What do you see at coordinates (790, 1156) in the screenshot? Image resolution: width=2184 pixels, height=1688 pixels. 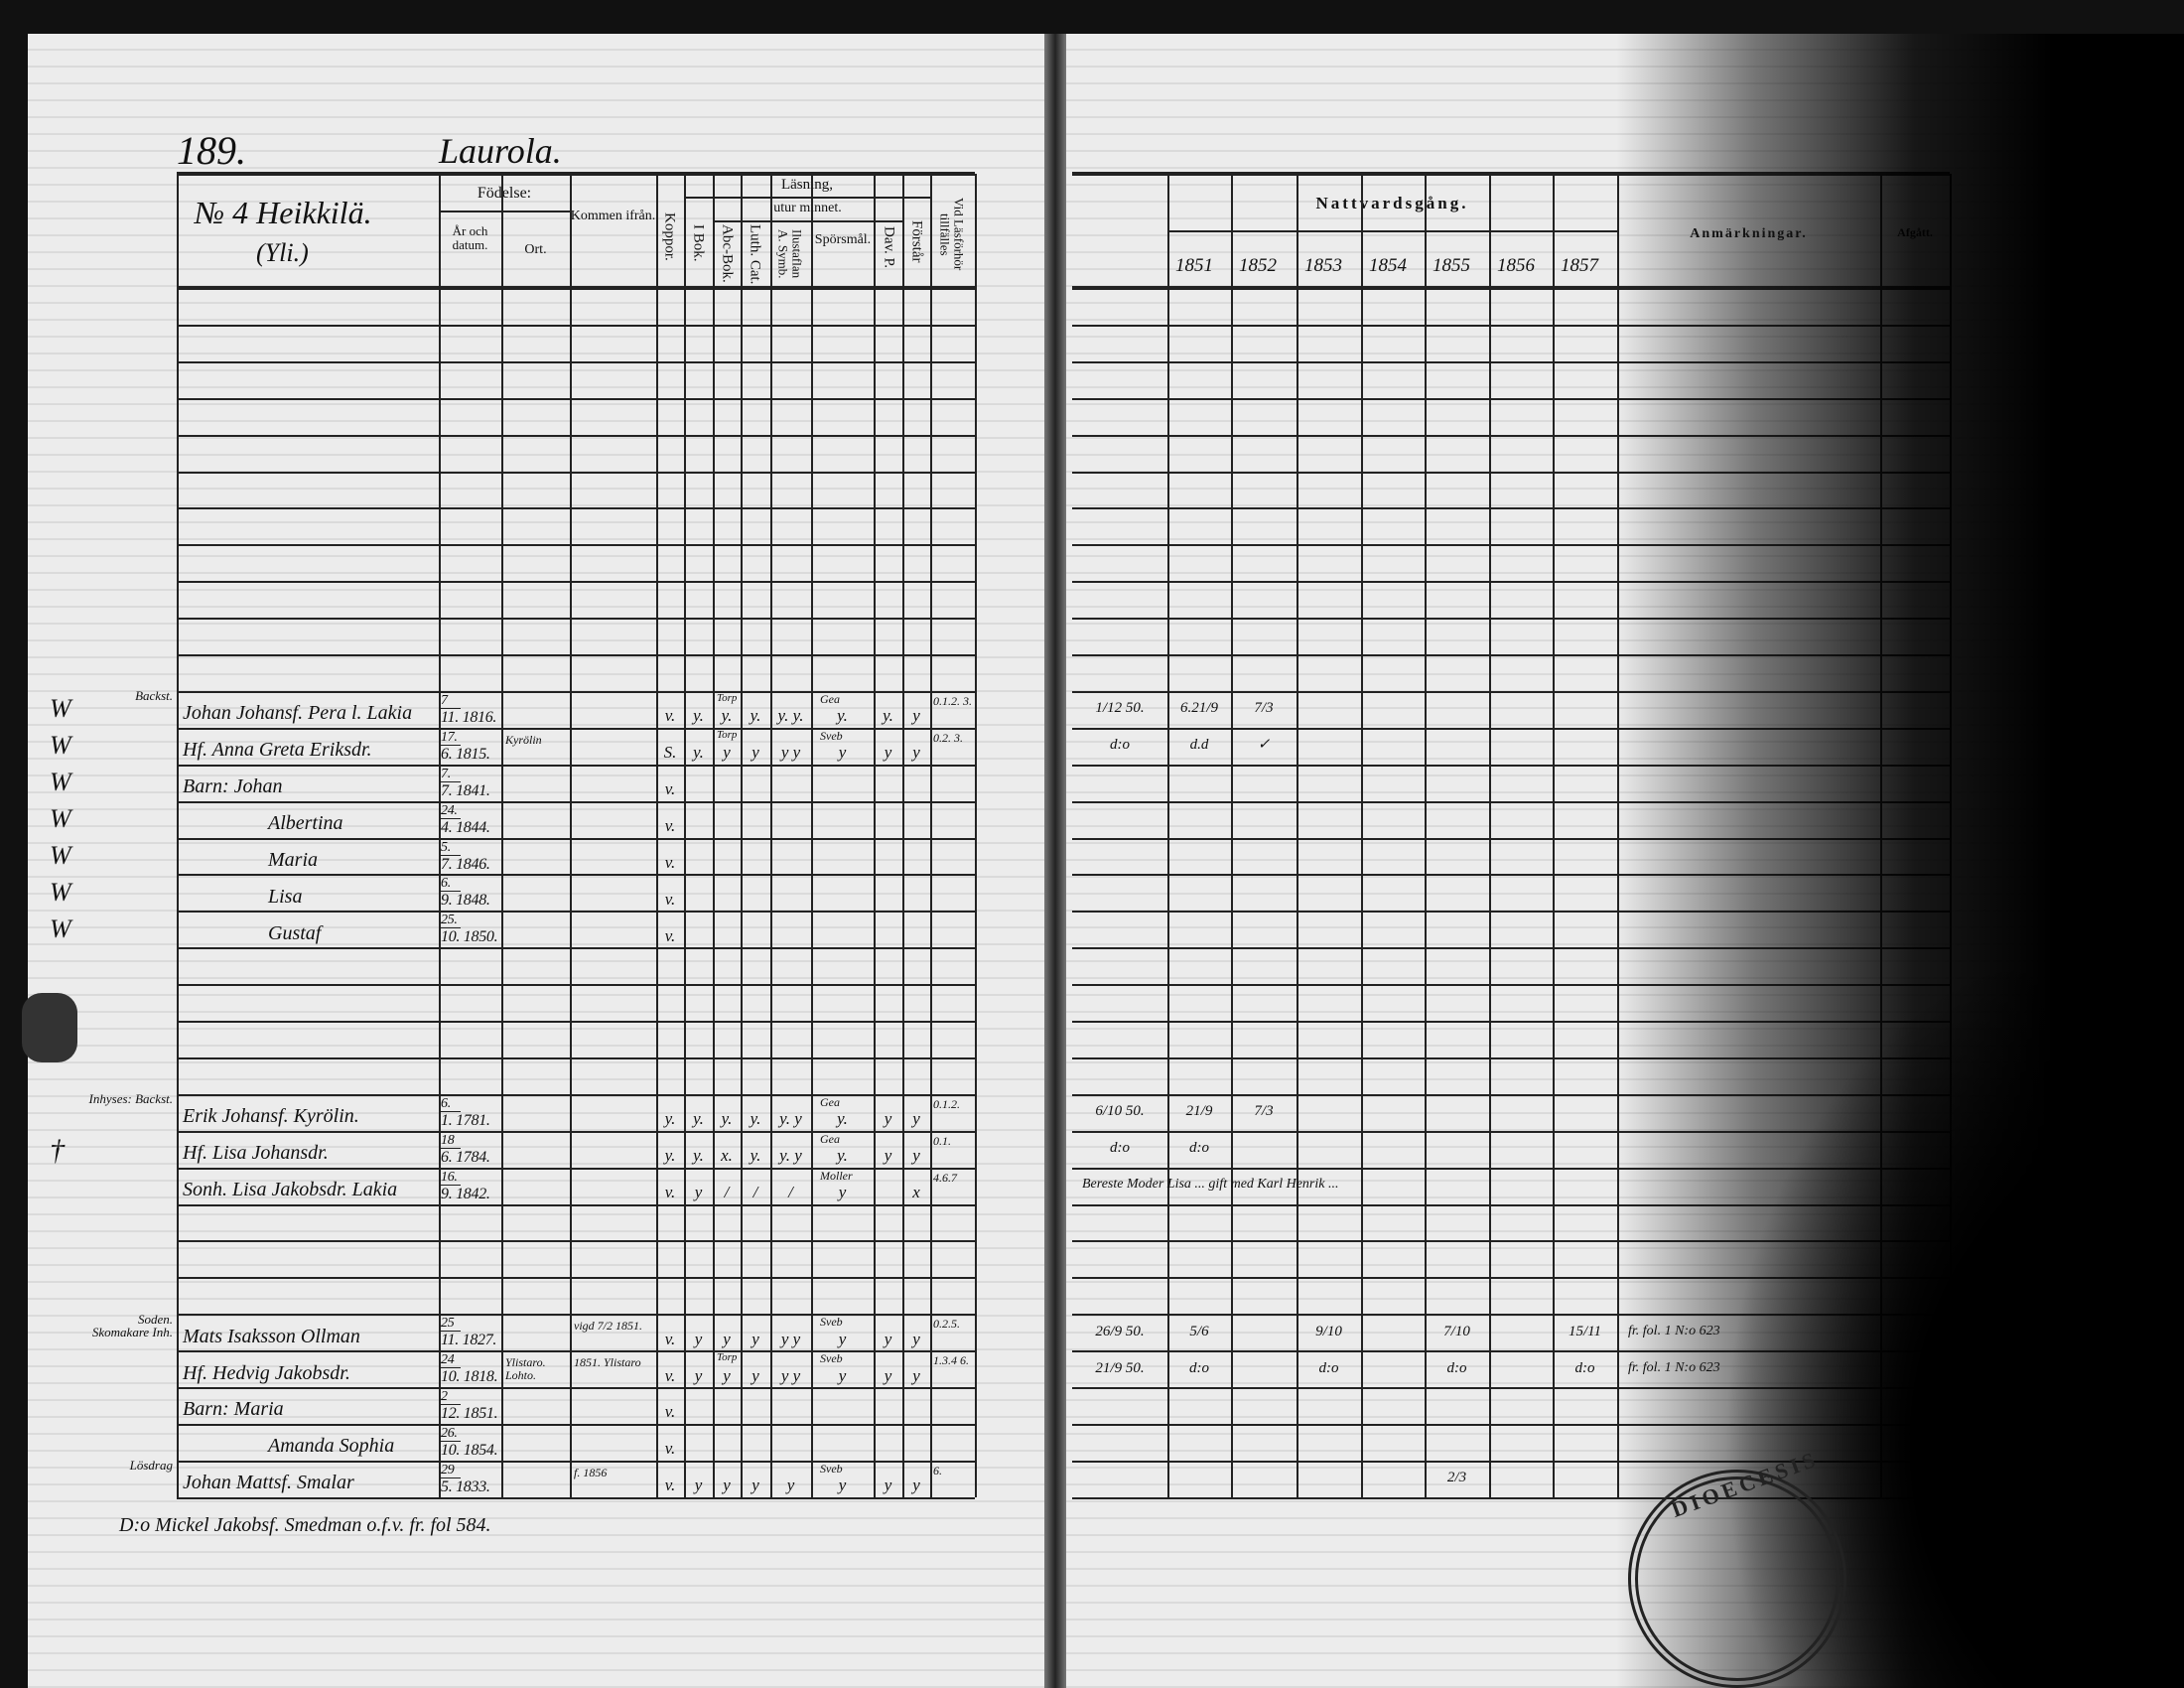 I see `reading-mark: y. y` at bounding box center [790, 1156].